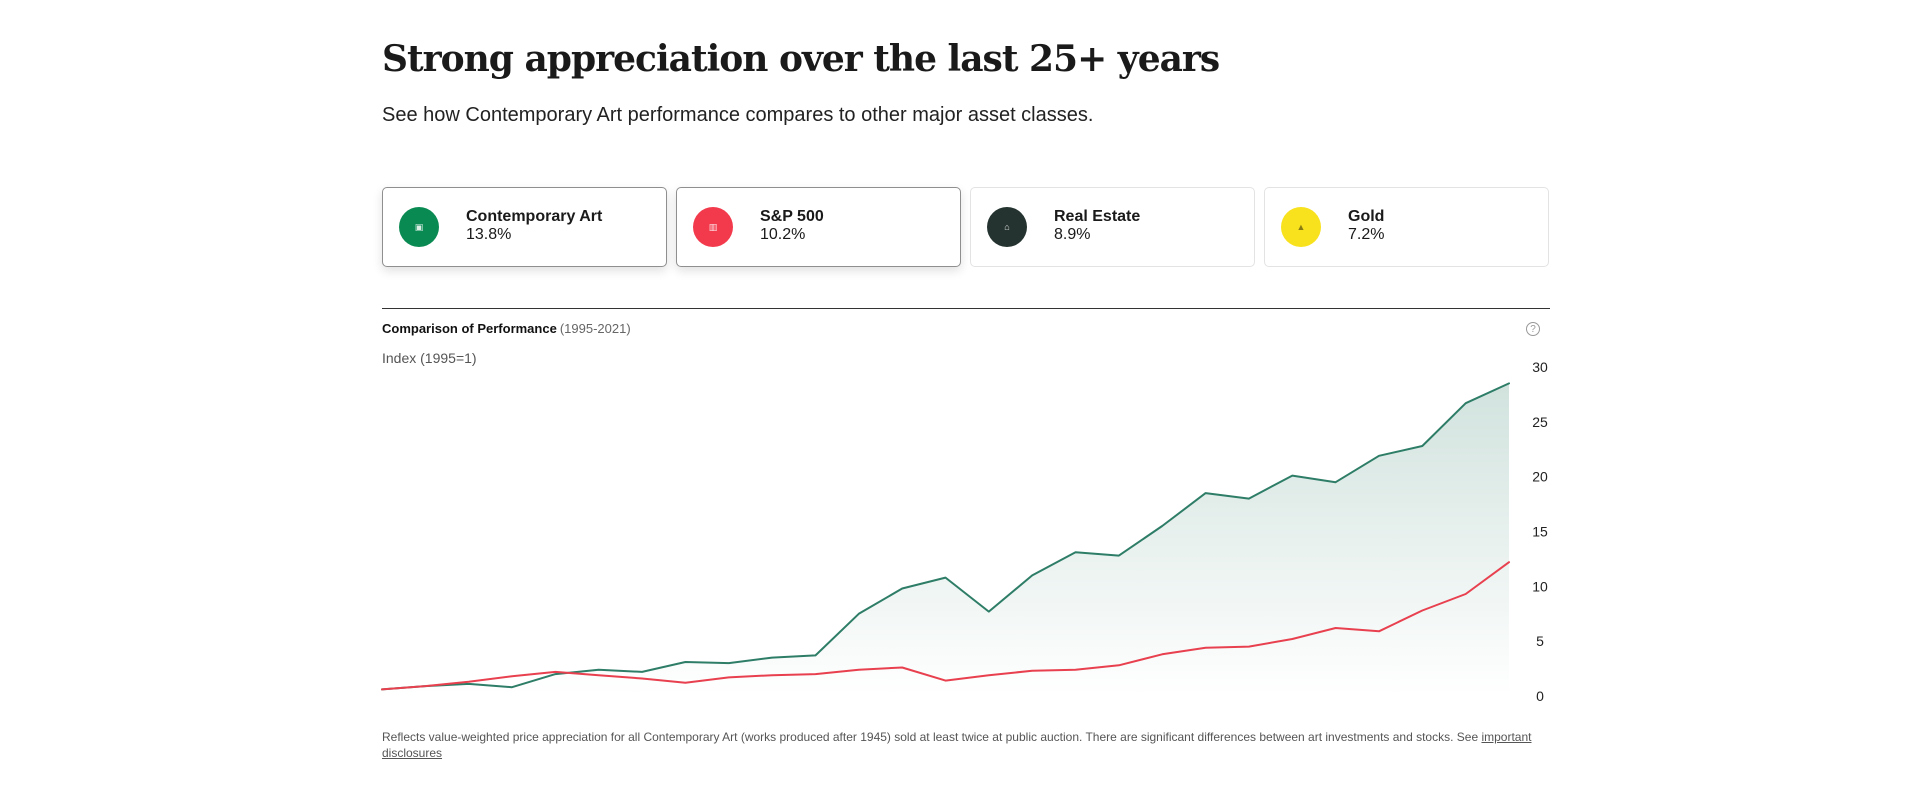 Image resolution: width=1920 pixels, height=800 pixels. I want to click on asset-return: 7.2%, so click(1366, 234).